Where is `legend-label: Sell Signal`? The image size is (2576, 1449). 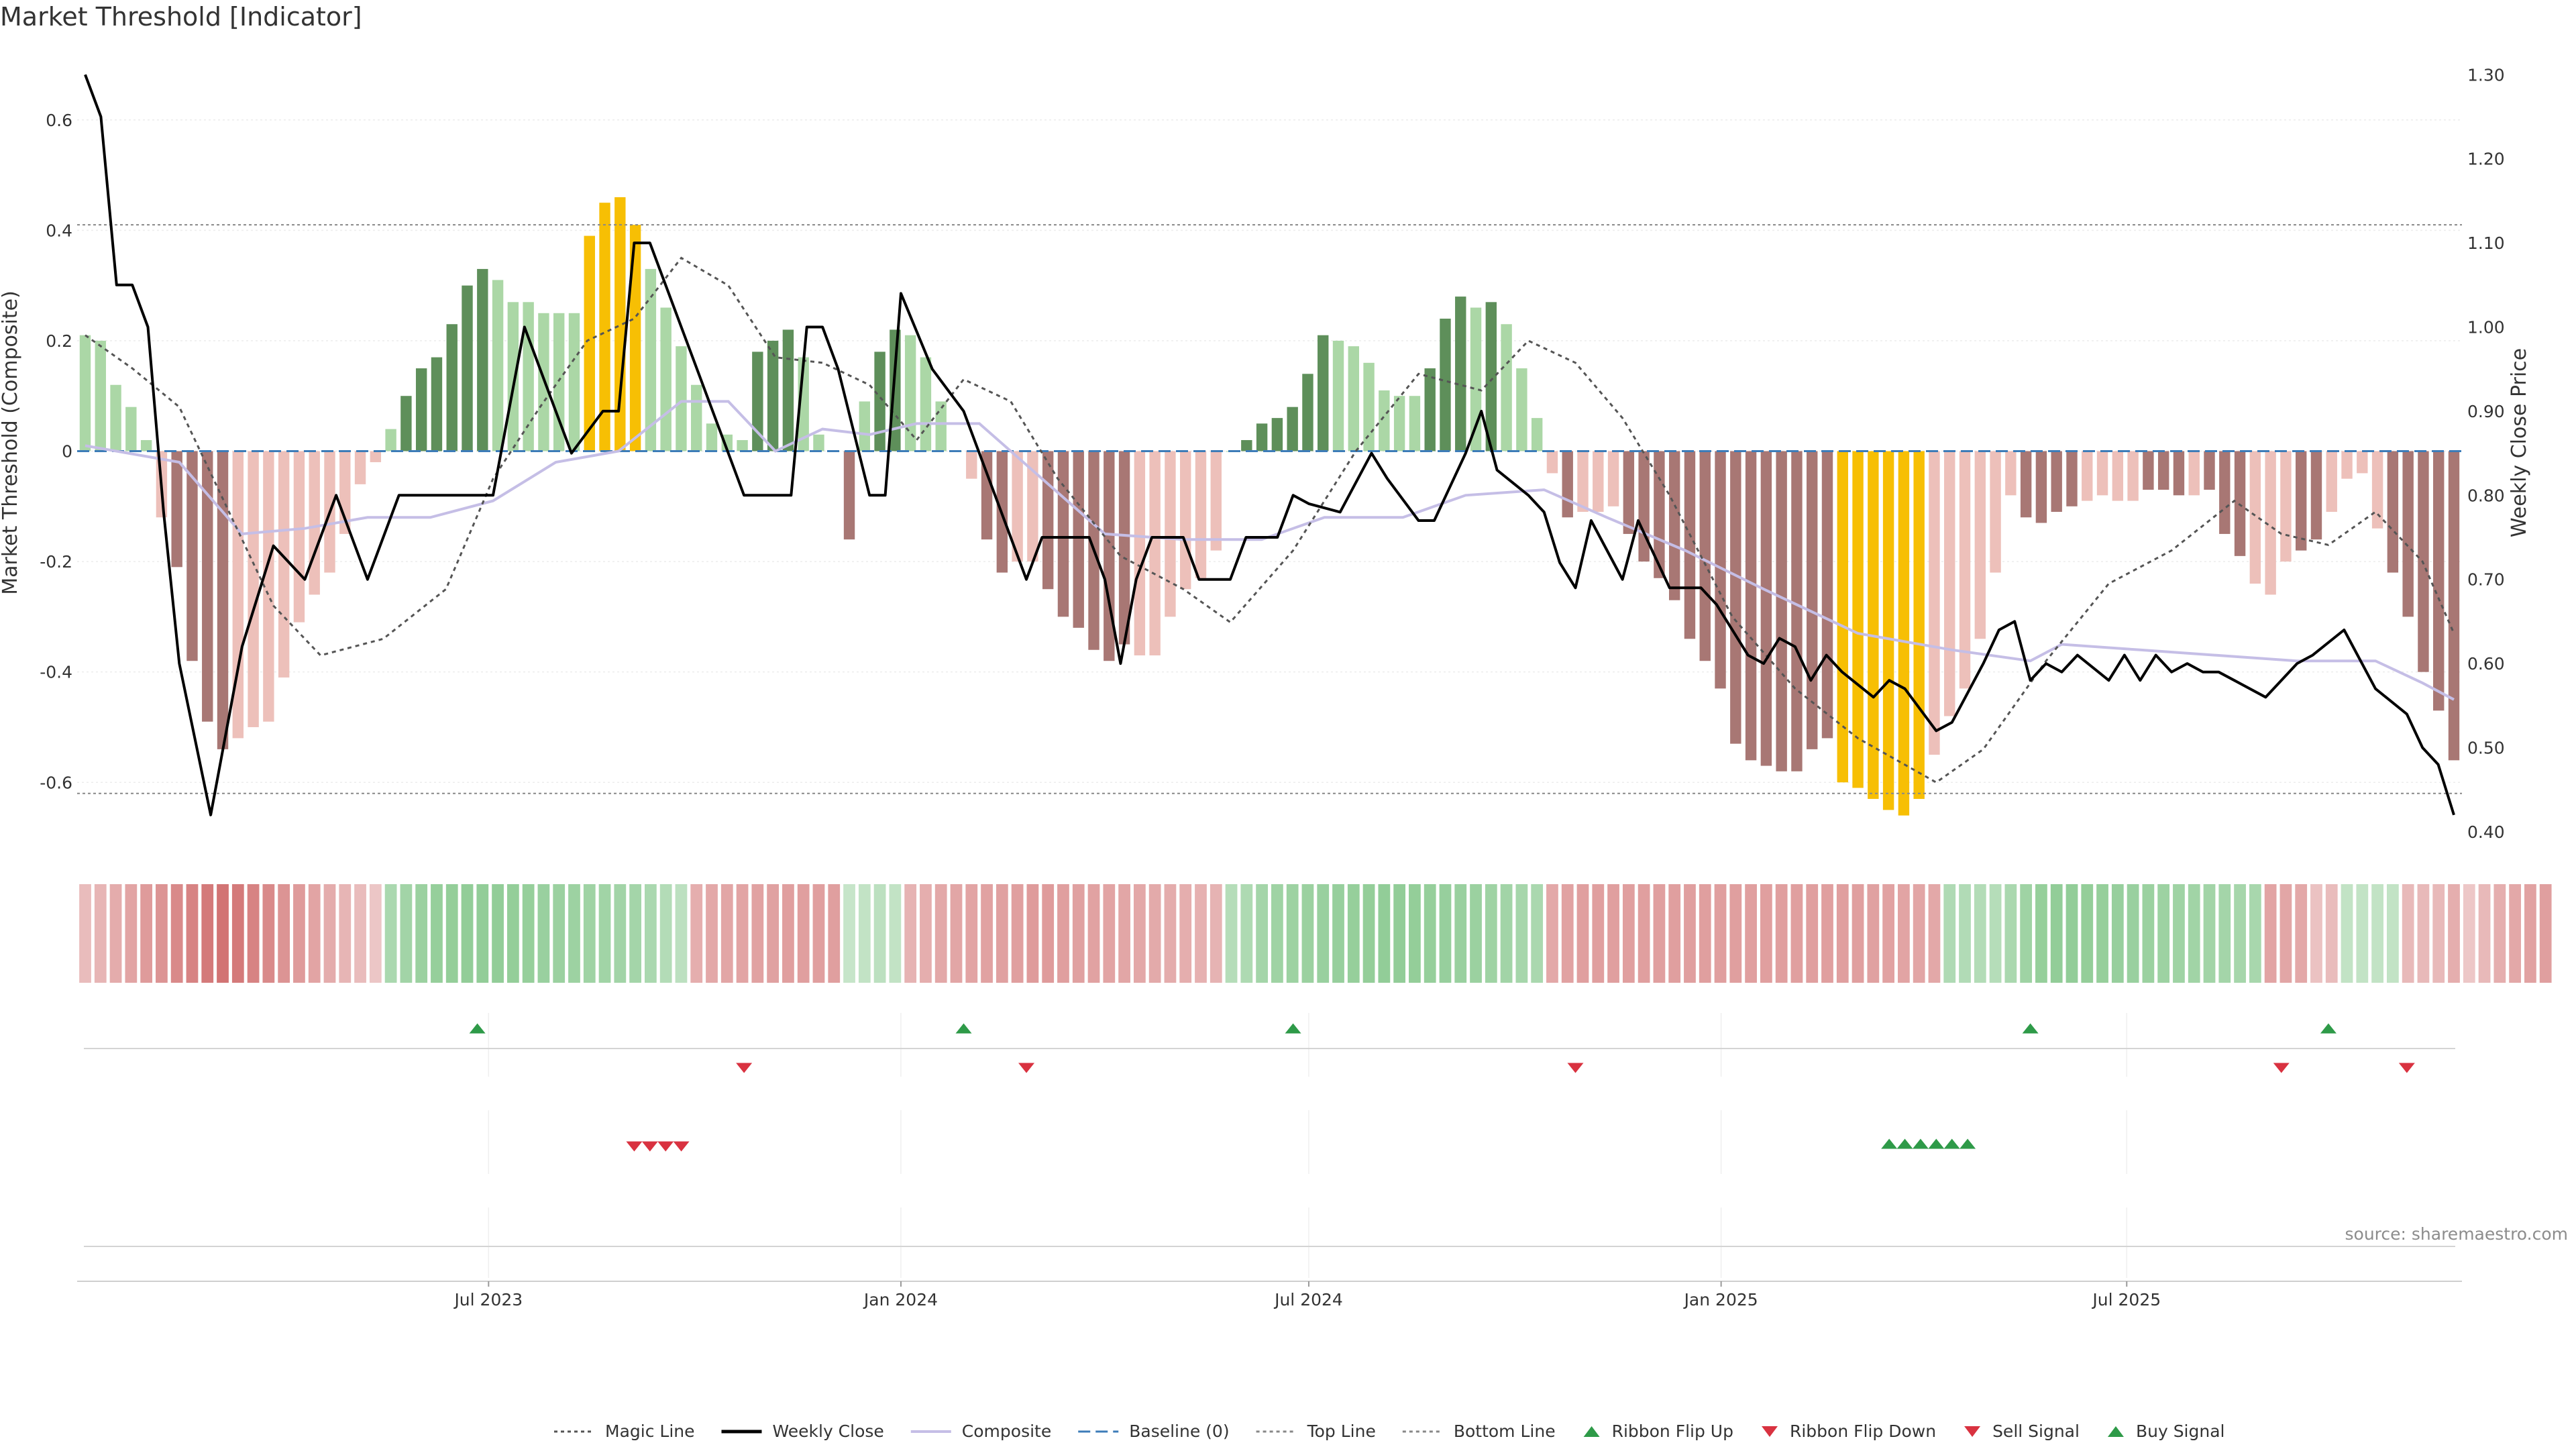
legend-label: Sell Signal is located at coordinates (2036, 1431).